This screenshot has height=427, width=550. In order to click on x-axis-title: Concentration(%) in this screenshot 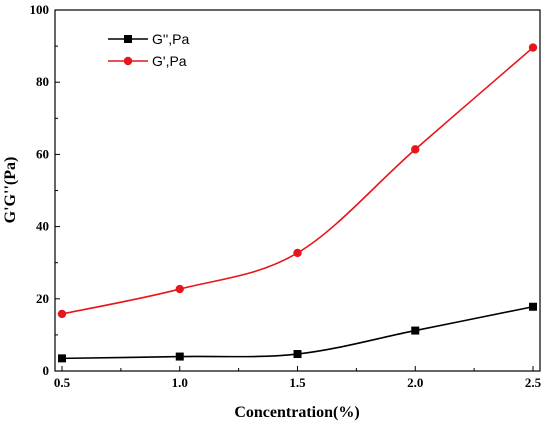, I will do `click(296, 412)`.